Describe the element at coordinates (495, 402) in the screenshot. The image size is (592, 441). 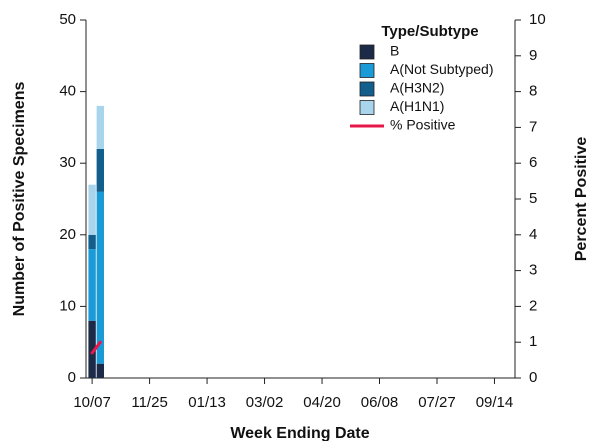
I see `x-tick-label: 09/14` at that location.